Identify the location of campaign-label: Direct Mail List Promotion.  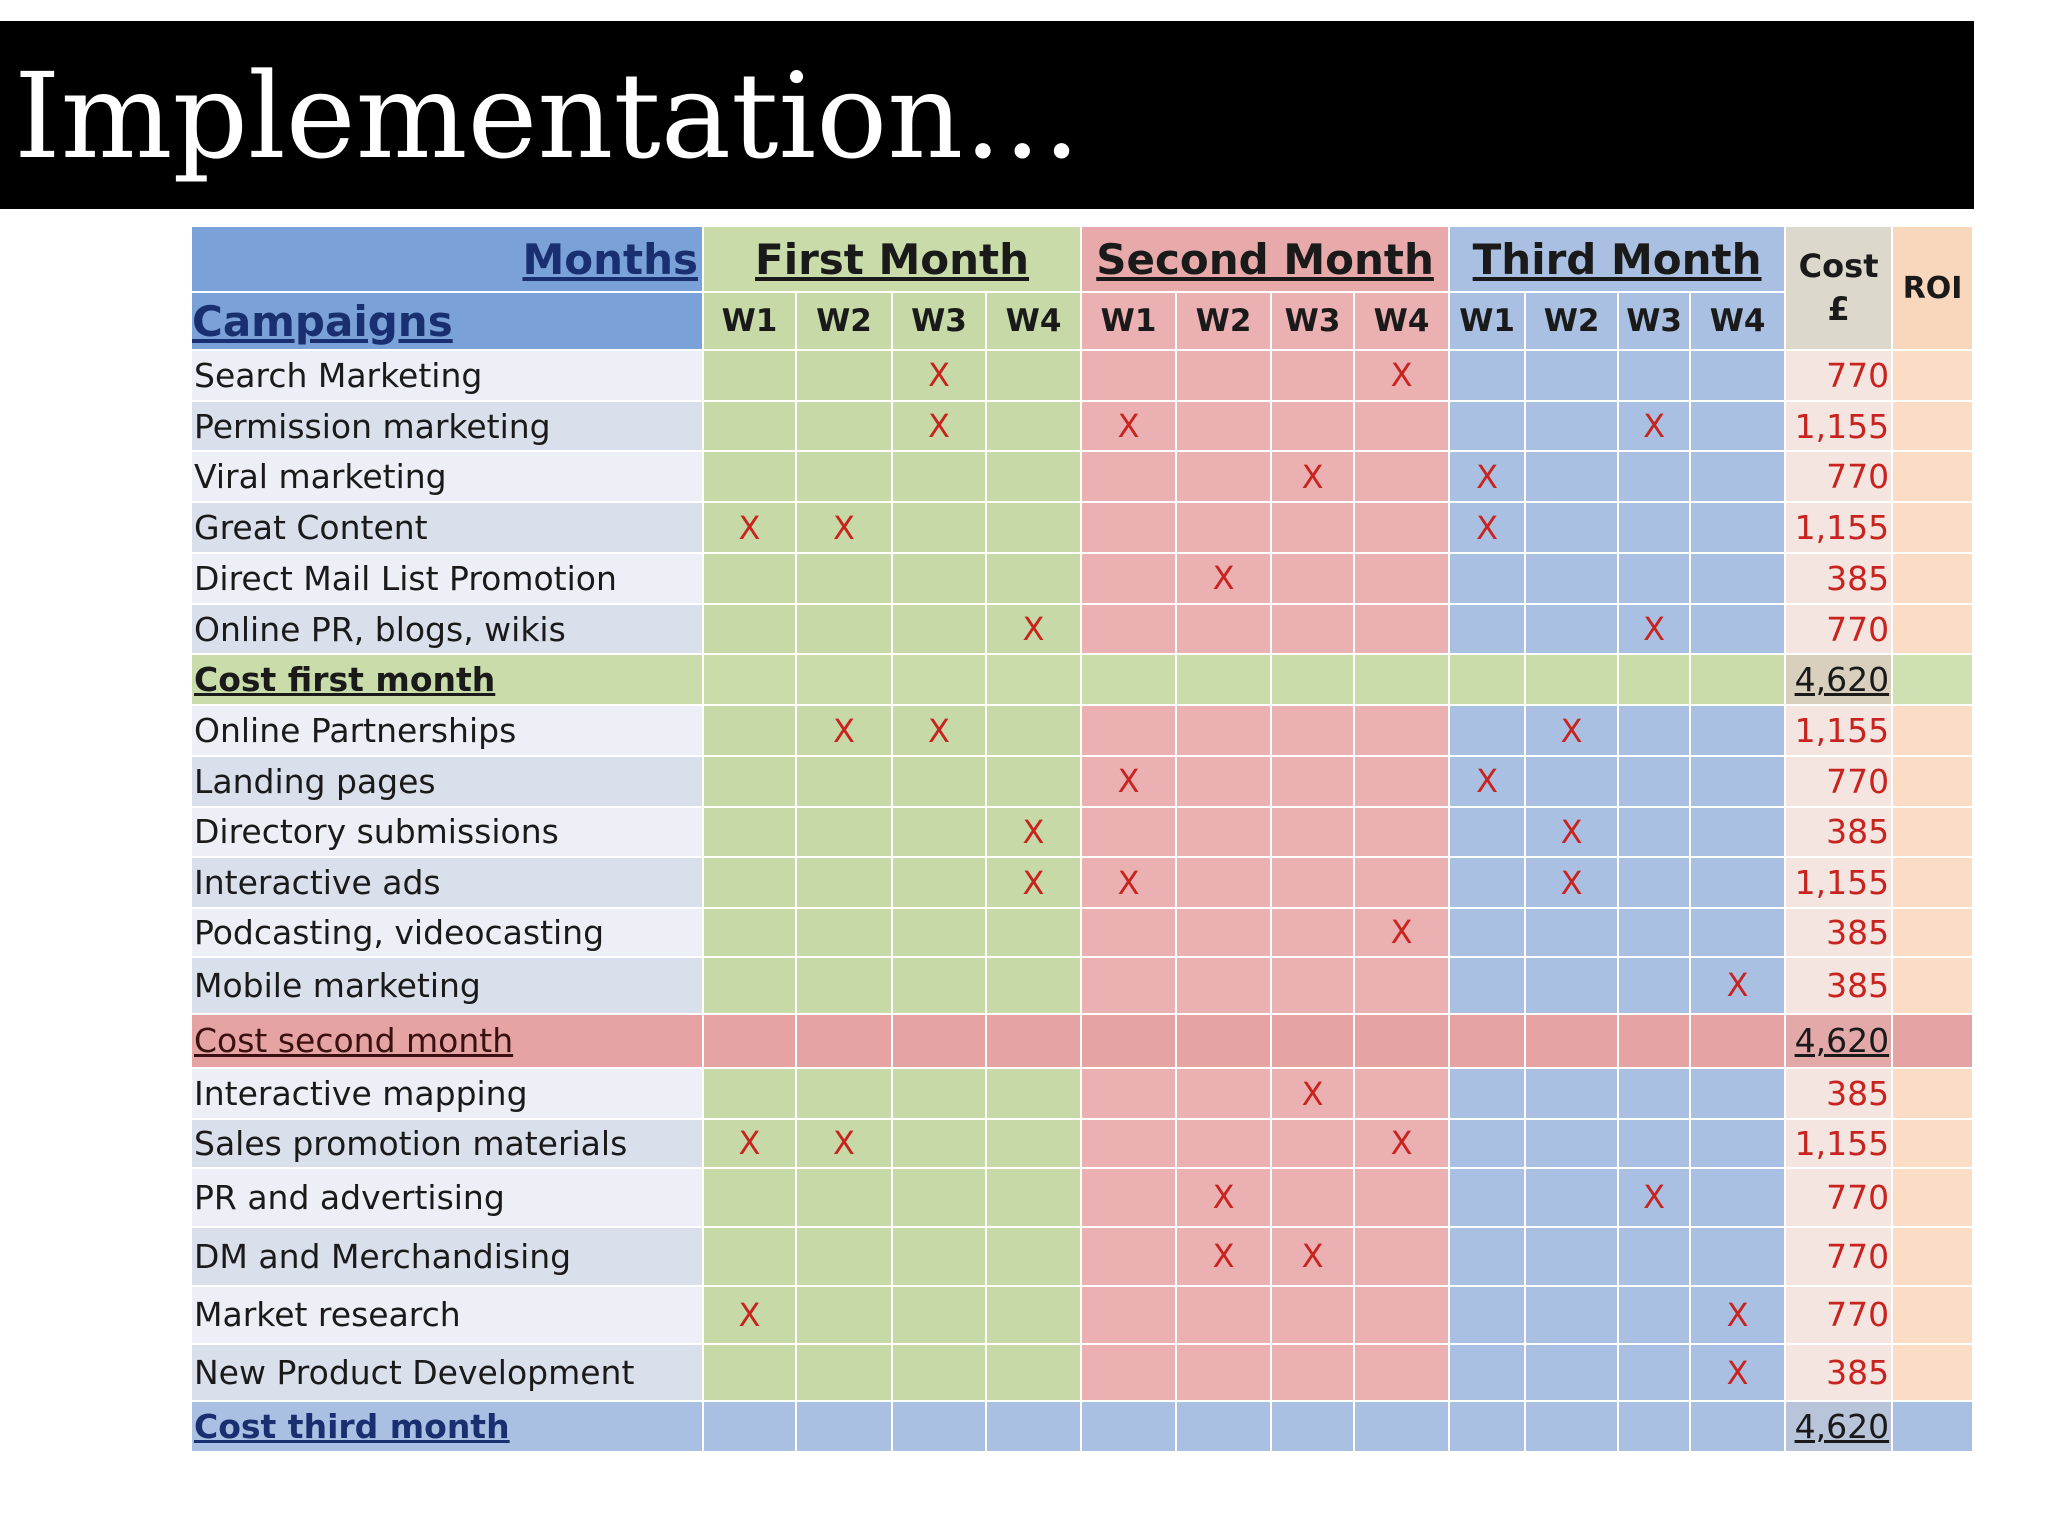
(447, 578).